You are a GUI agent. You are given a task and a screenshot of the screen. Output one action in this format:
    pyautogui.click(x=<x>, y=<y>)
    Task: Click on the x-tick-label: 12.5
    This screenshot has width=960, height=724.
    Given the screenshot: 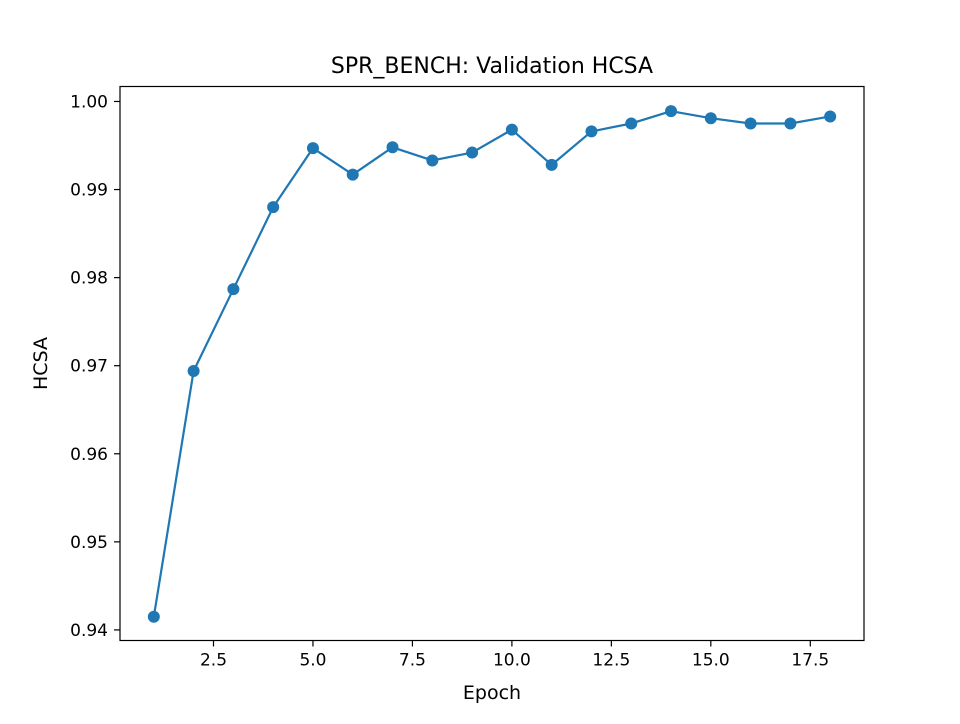 What is the action you would take?
    pyautogui.click(x=611, y=661)
    